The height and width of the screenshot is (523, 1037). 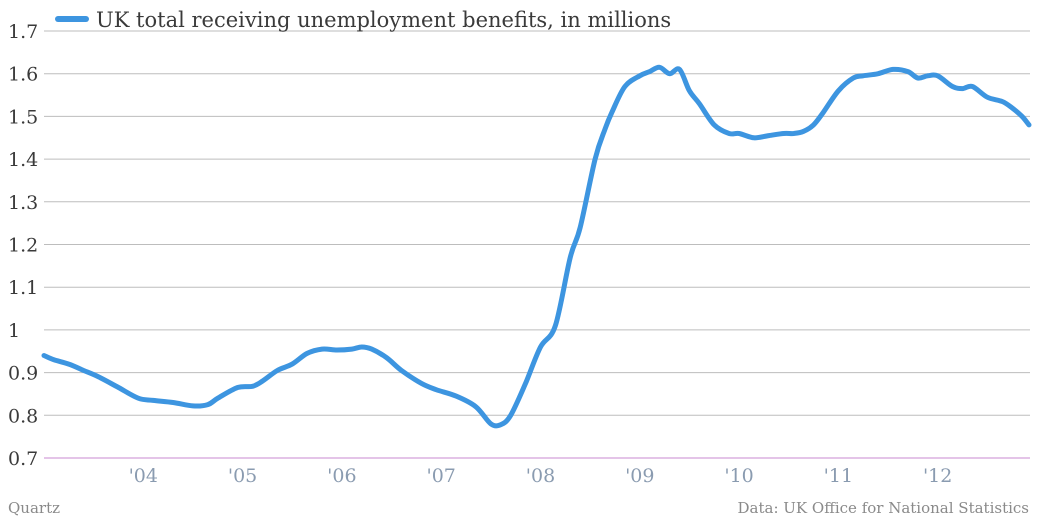 I want to click on x-tick-label: '08, so click(x=540, y=476).